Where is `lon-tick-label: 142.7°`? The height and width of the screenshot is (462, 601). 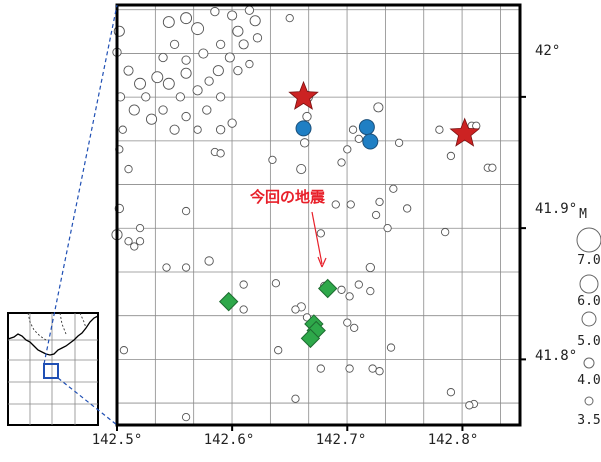
lon-tick-label: 142.7° is located at coordinates (341, 440).